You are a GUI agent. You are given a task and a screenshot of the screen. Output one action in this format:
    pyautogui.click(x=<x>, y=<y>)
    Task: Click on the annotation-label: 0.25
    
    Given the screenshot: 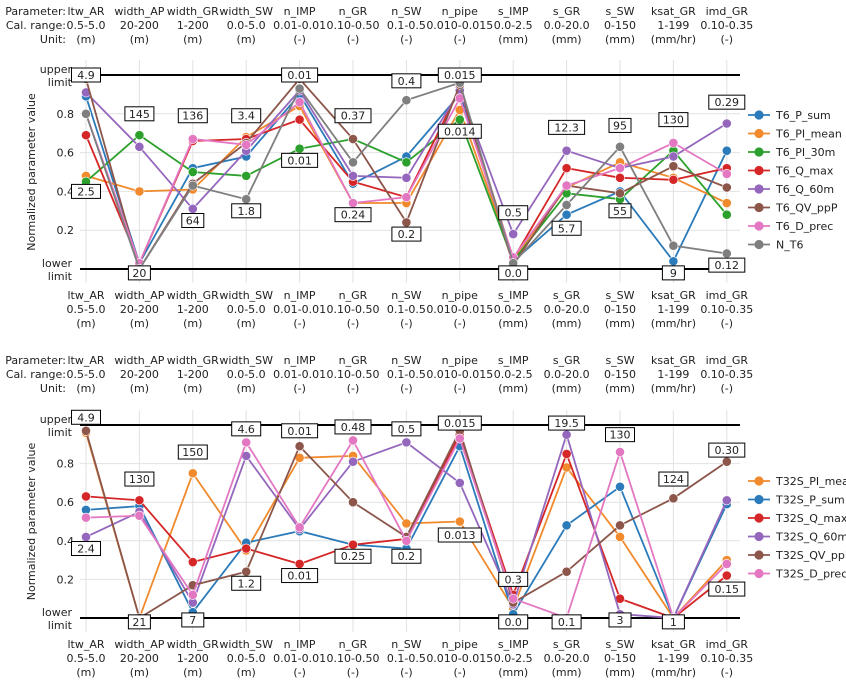 What is the action you would take?
    pyautogui.click(x=353, y=556)
    